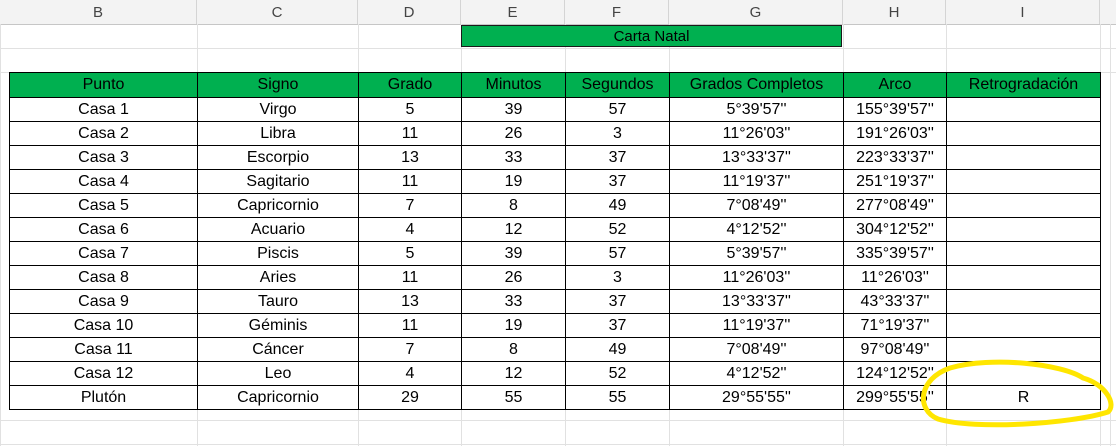 The width and height of the screenshot is (1116, 446). I want to click on table-cell: 97°08'49'', so click(895, 349).